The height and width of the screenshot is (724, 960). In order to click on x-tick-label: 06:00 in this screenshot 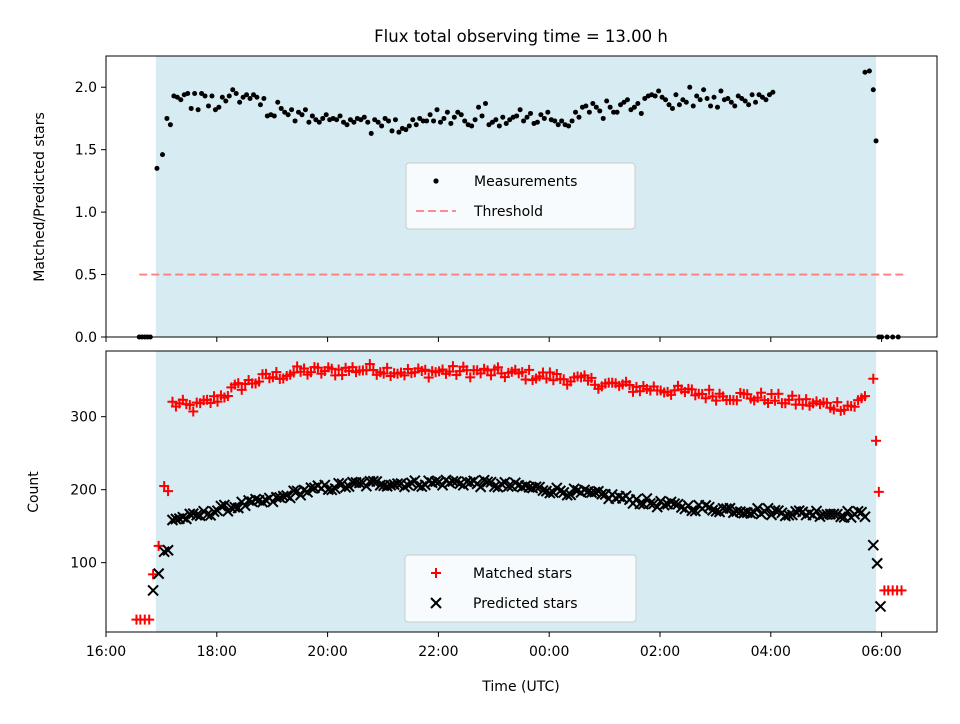, I will do `click(881, 652)`.